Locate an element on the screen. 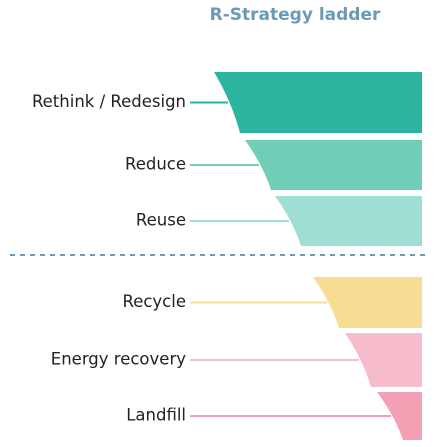 This screenshot has height=447, width=437. step-label: Recycle is located at coordinates (154, 301).